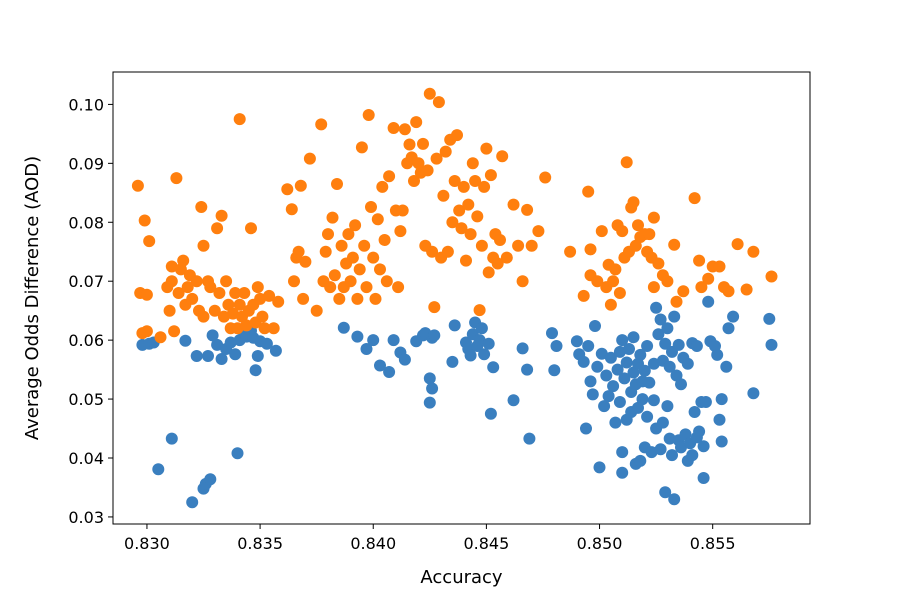 This screenshot has width=900, height=600. What do you see at coordinates (147, 543) in the screenshot?
I see `x-tick-label: 0.830` at bounding box center [147, 543].